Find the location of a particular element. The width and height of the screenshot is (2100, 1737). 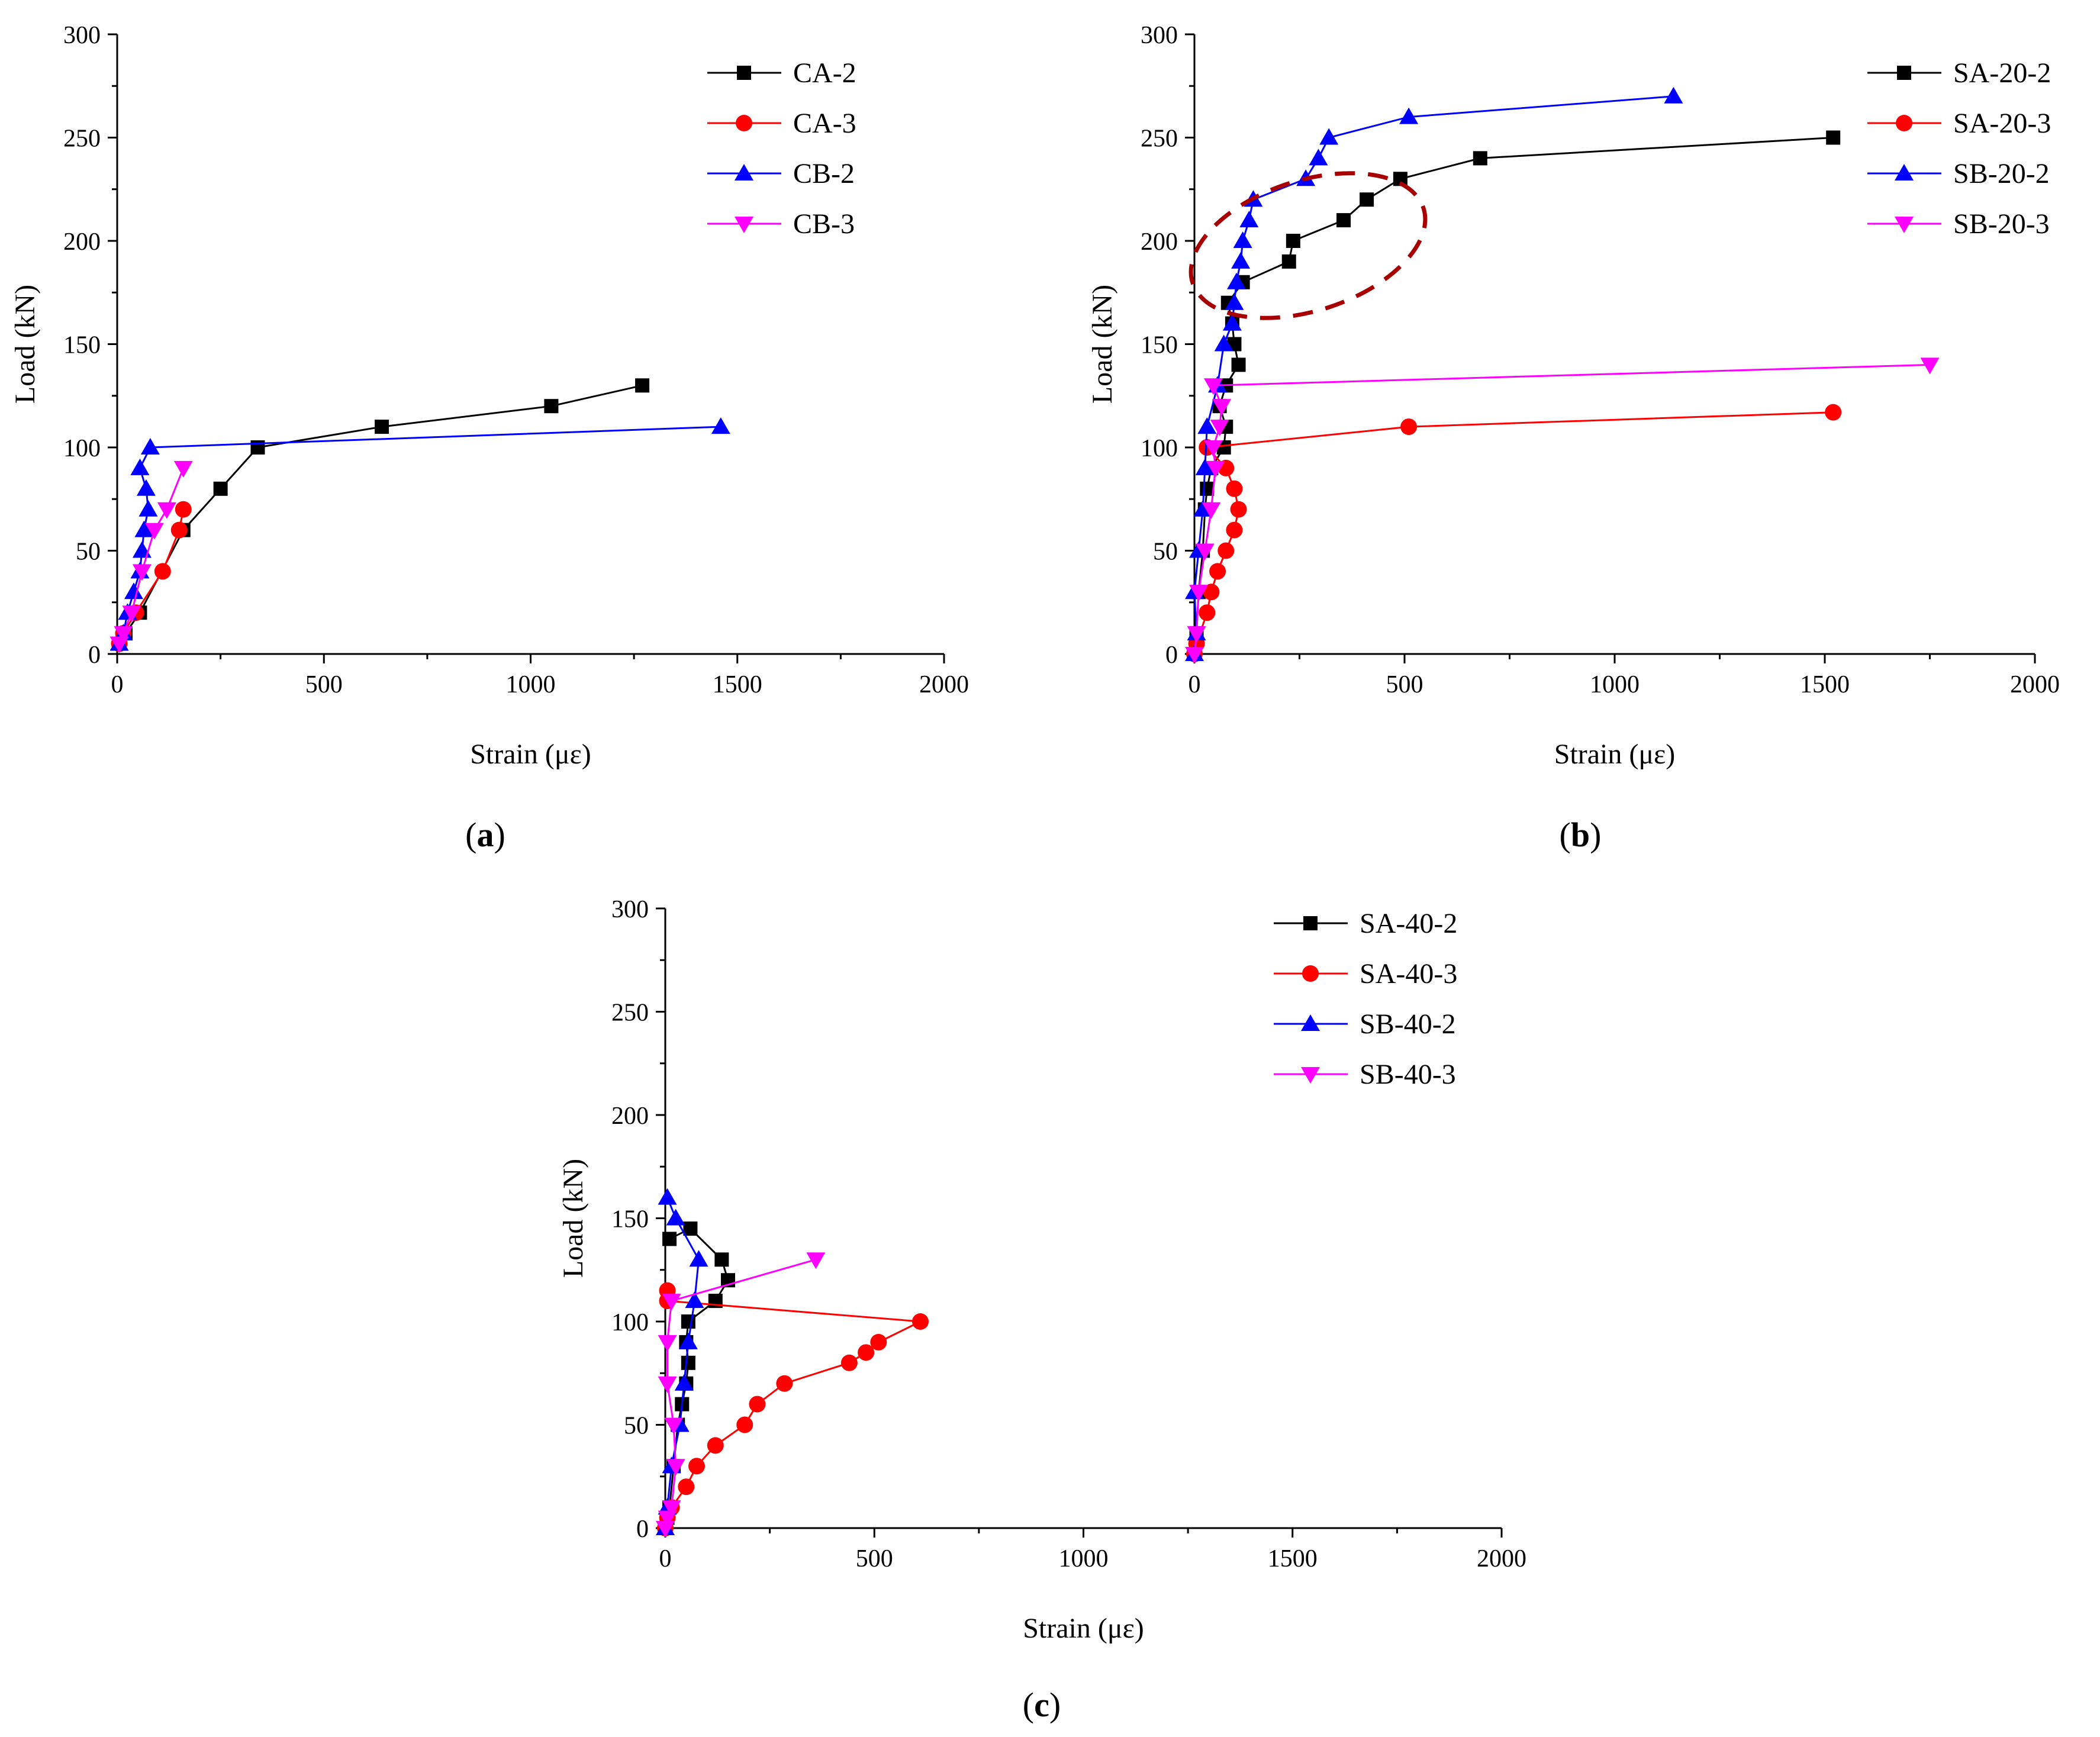

panel-label: (b) is located at coordinates (1581, 835).